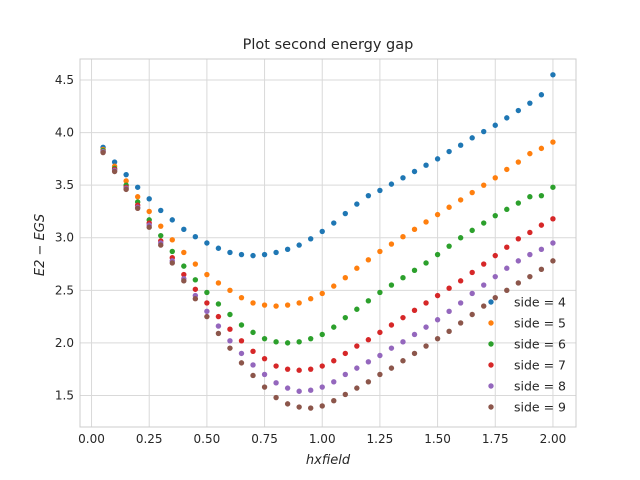 The height and width of the screenshot is (480, 640). Describe the element at coordinates (207, 439) in the screenshot. I see `x-tick-label: 0.50` at that location.